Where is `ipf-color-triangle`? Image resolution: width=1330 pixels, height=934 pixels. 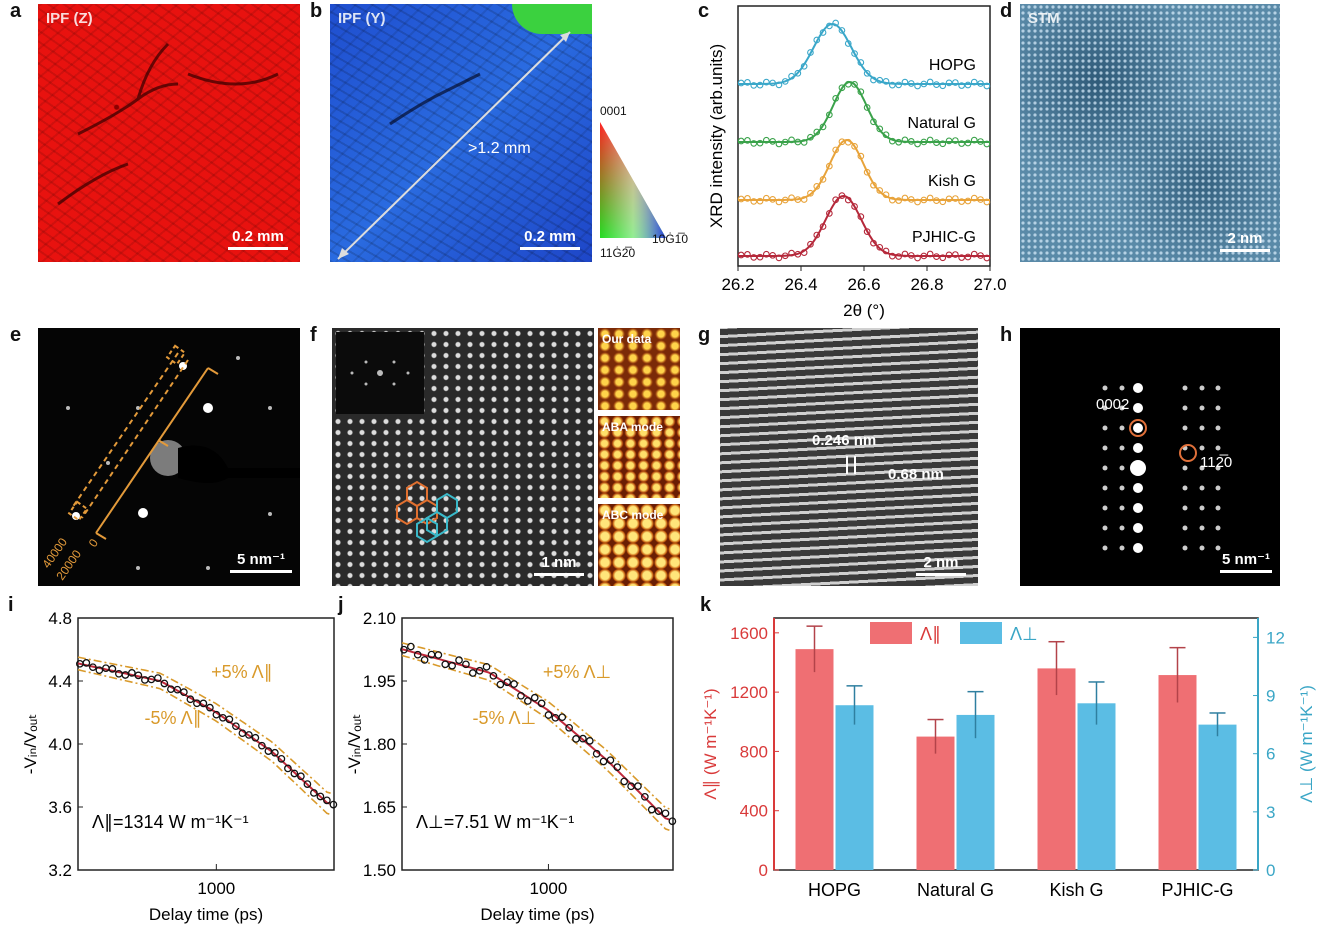
ipf-color-triangle is located at coordinates (633, 180).